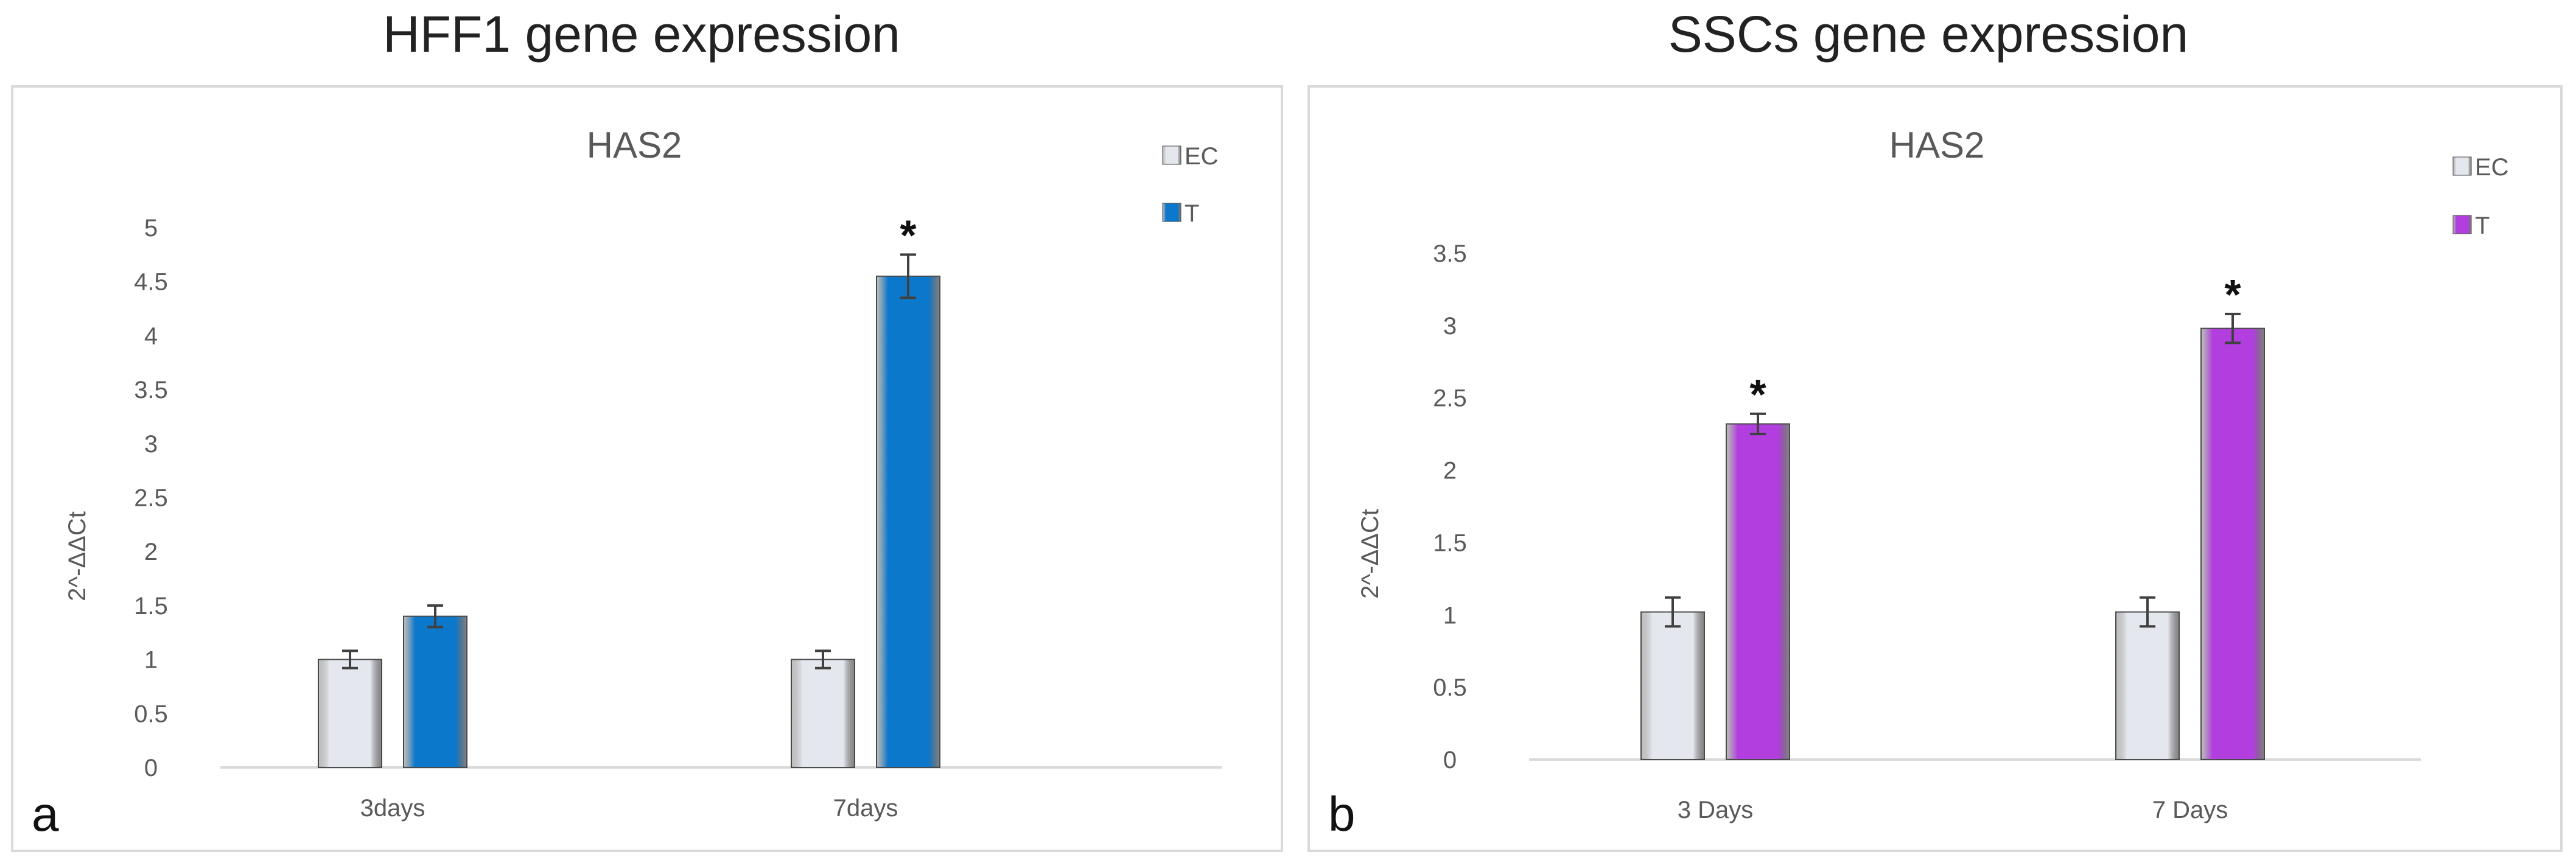 The width and height of the screenshot is (2576, 863). What do you see at coordinates (151, 229) in the screenshot?
I see `y-tick-label: 5` at bounding box center [151, 229].